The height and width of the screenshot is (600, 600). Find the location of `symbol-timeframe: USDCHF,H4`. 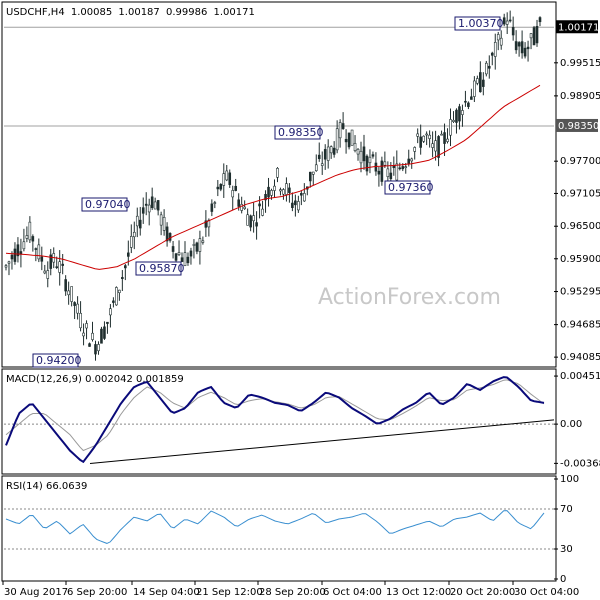

symbol-timeframe: USDCHF,H4 is located at coordinates (35, 12).